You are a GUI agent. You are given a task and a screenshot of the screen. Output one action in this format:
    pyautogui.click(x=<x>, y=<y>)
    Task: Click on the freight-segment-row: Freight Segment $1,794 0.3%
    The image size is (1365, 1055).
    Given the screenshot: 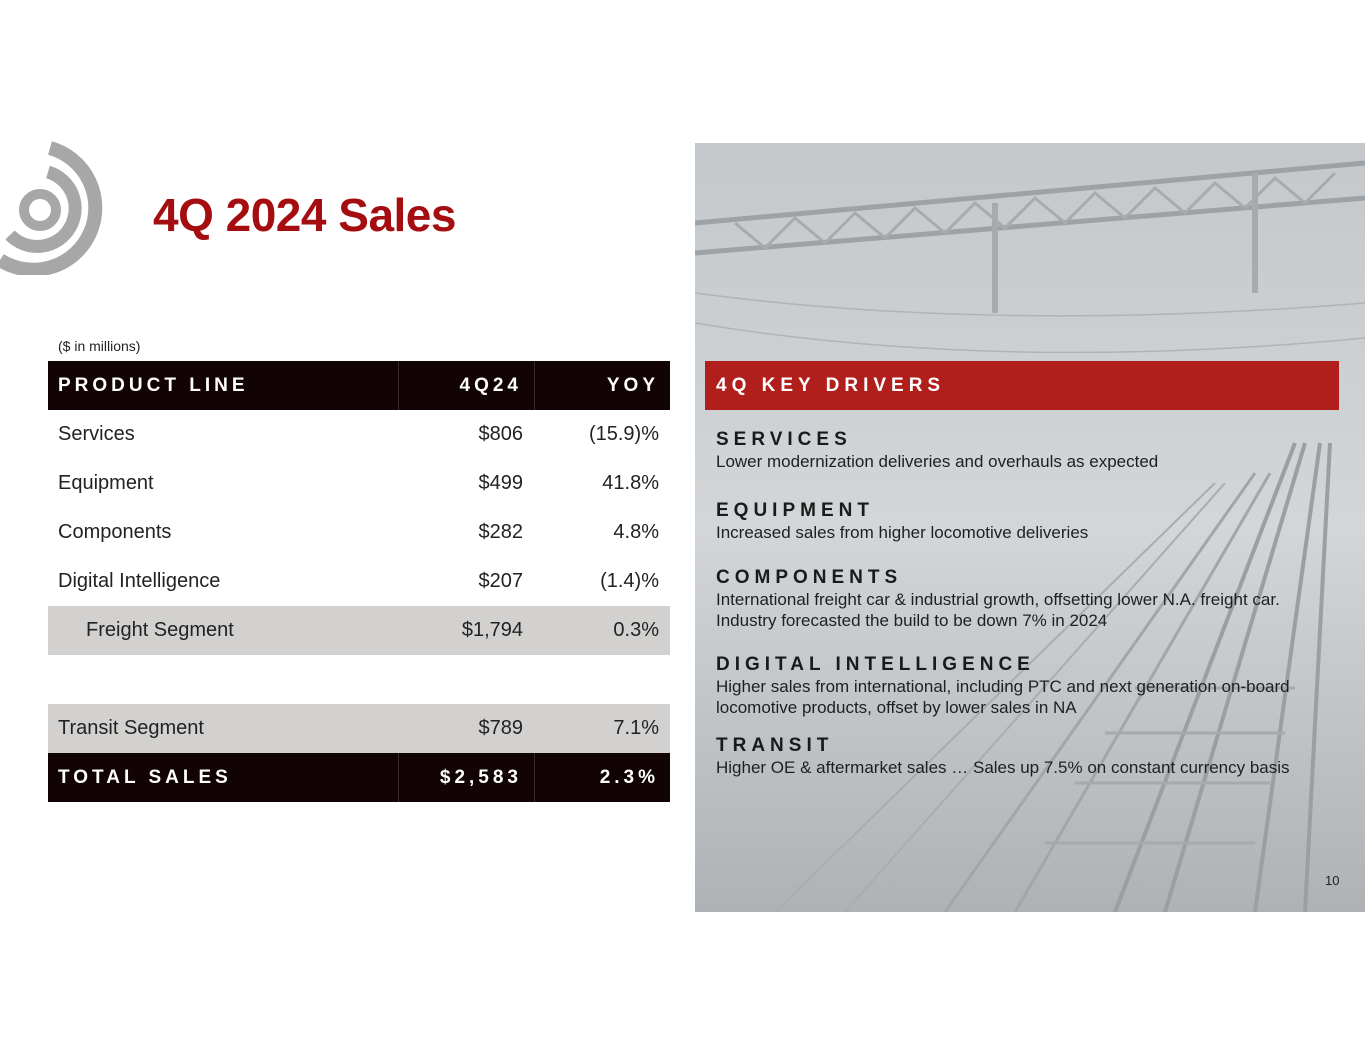 What is the action you would take?
    pyautogui.click(x=359, y=630)
    